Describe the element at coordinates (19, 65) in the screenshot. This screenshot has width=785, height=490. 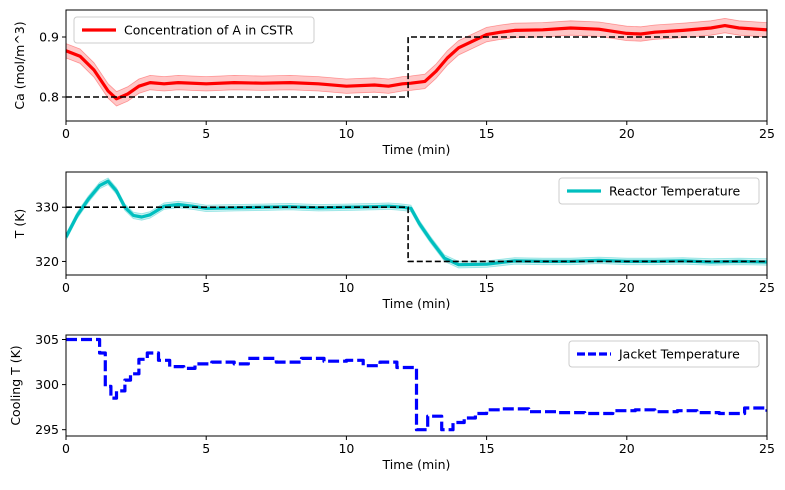
I see `y-axis-label: Ca (mol/m^3)` at that location.